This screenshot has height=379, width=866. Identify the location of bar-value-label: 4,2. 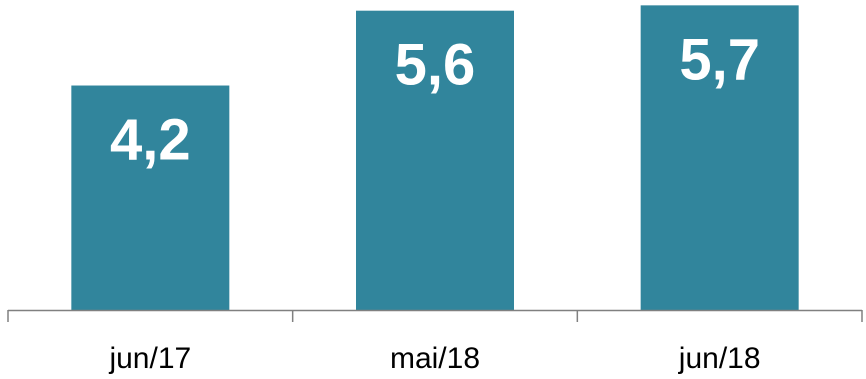
(150, 140).